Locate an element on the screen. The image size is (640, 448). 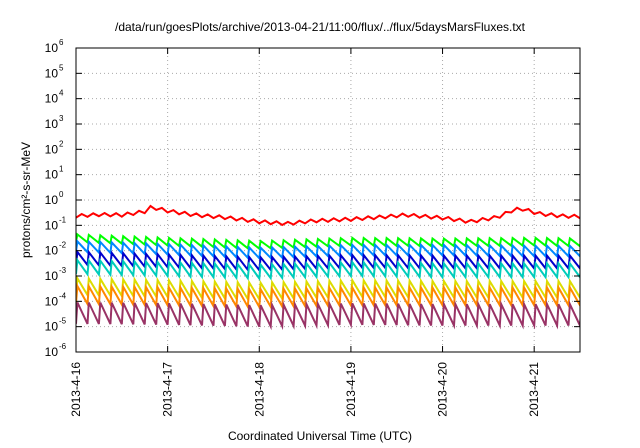
y-tick-exponent: -4 is located at coordinates (63, 295).